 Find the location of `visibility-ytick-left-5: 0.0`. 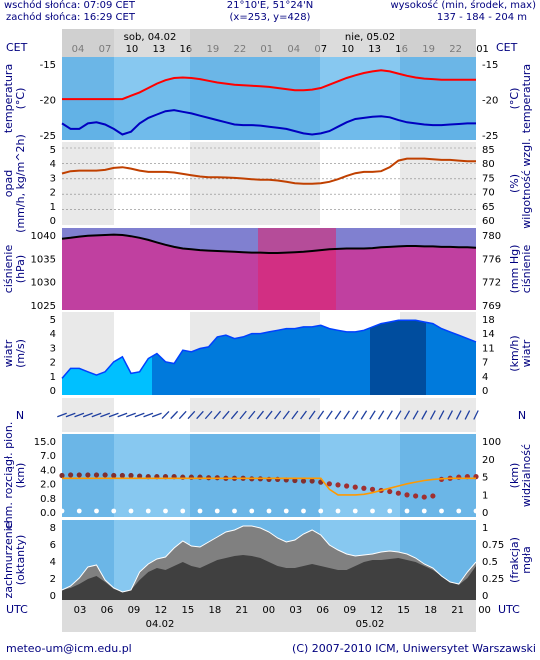

visibility-ytick-left-5: 0.0 is located at coordinates (48, 513).